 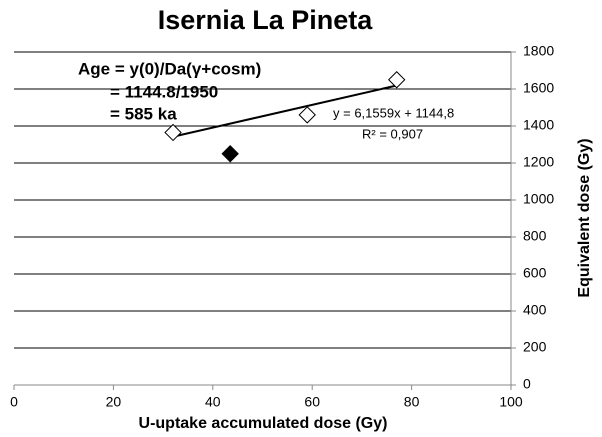 I want to click on x-tick-label: 0, so click(x=14, y=402).